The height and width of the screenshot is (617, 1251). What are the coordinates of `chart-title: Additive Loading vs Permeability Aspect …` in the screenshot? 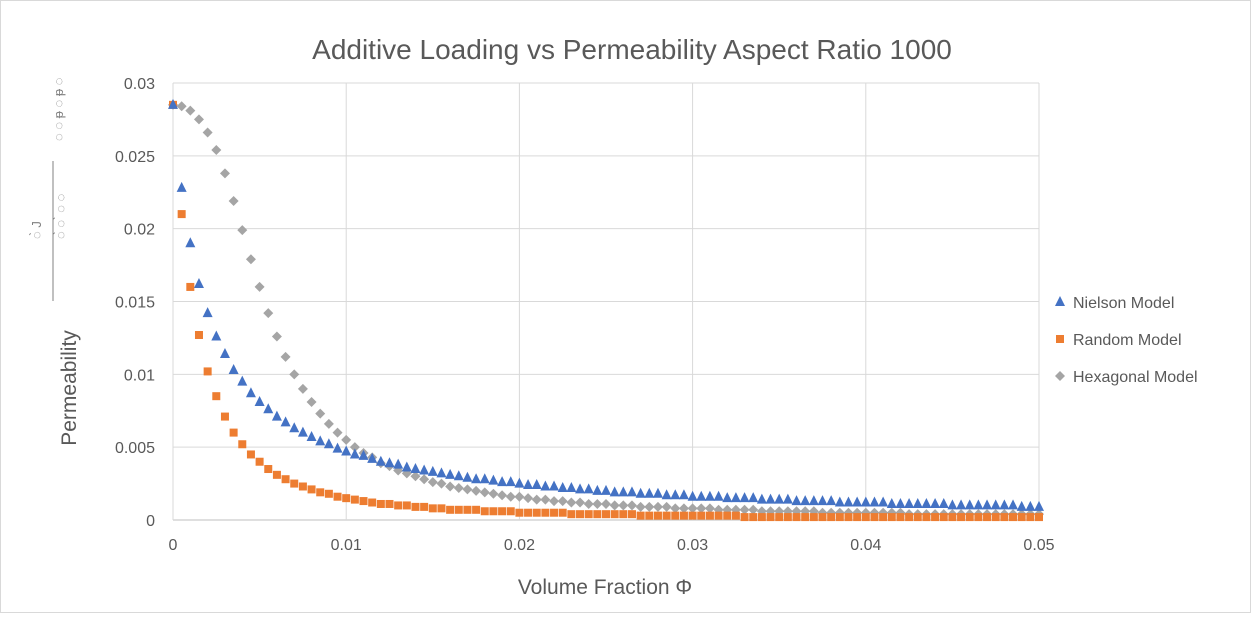 It's located at (632, 49).